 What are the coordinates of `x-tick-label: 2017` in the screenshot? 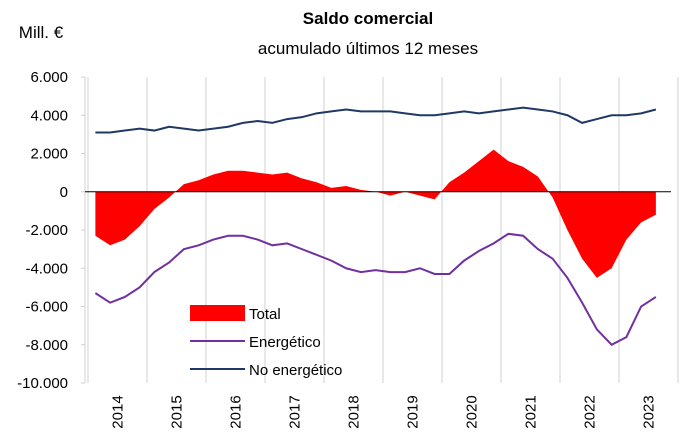 It's located at (295, 411).